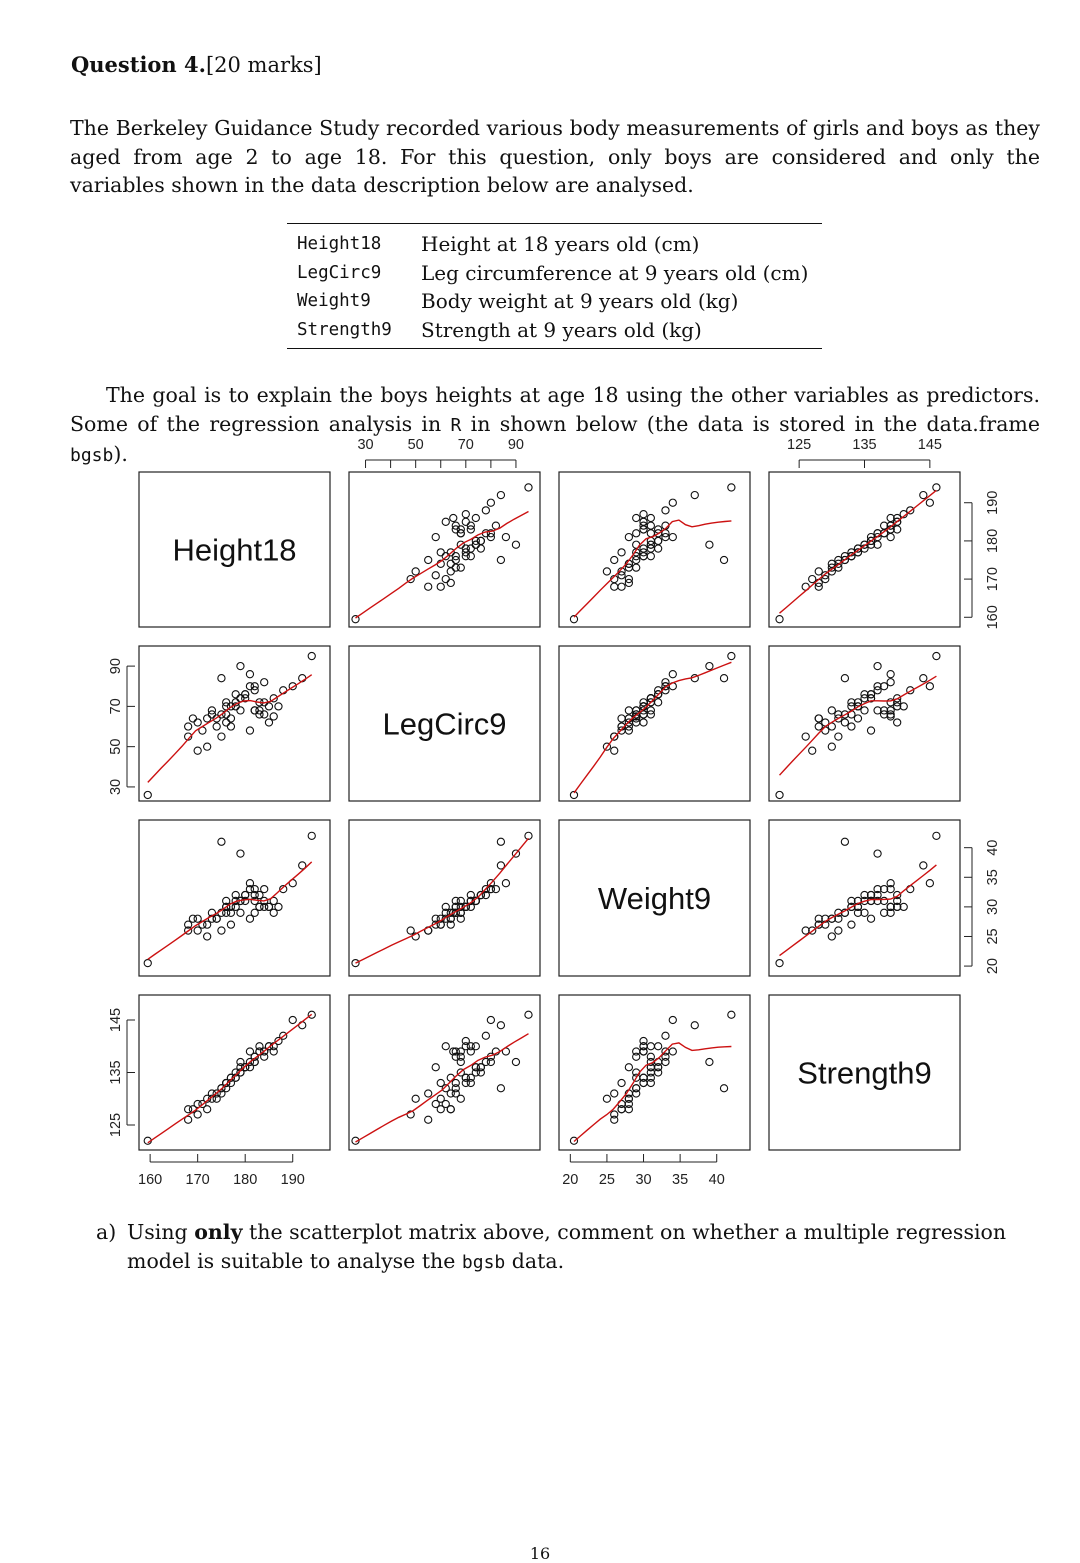 This screenshot has width=1080, height=1563. Describe the element at coordinates (554, 301) in the screenshot. I see `variable-row: Weight9 Body weight at 9 years old (kg)` at that location.